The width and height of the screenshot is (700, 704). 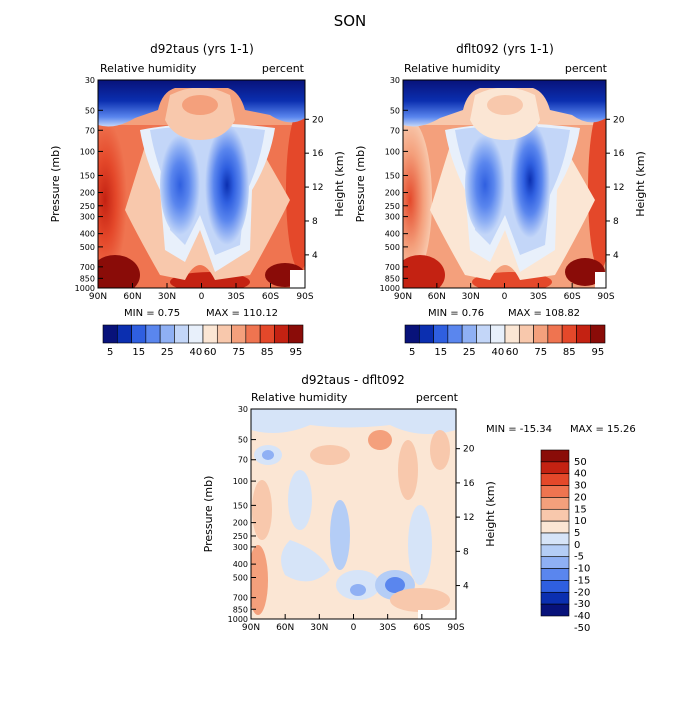 I want to click on y-tick-label: 30, so click(x=90, y=80).